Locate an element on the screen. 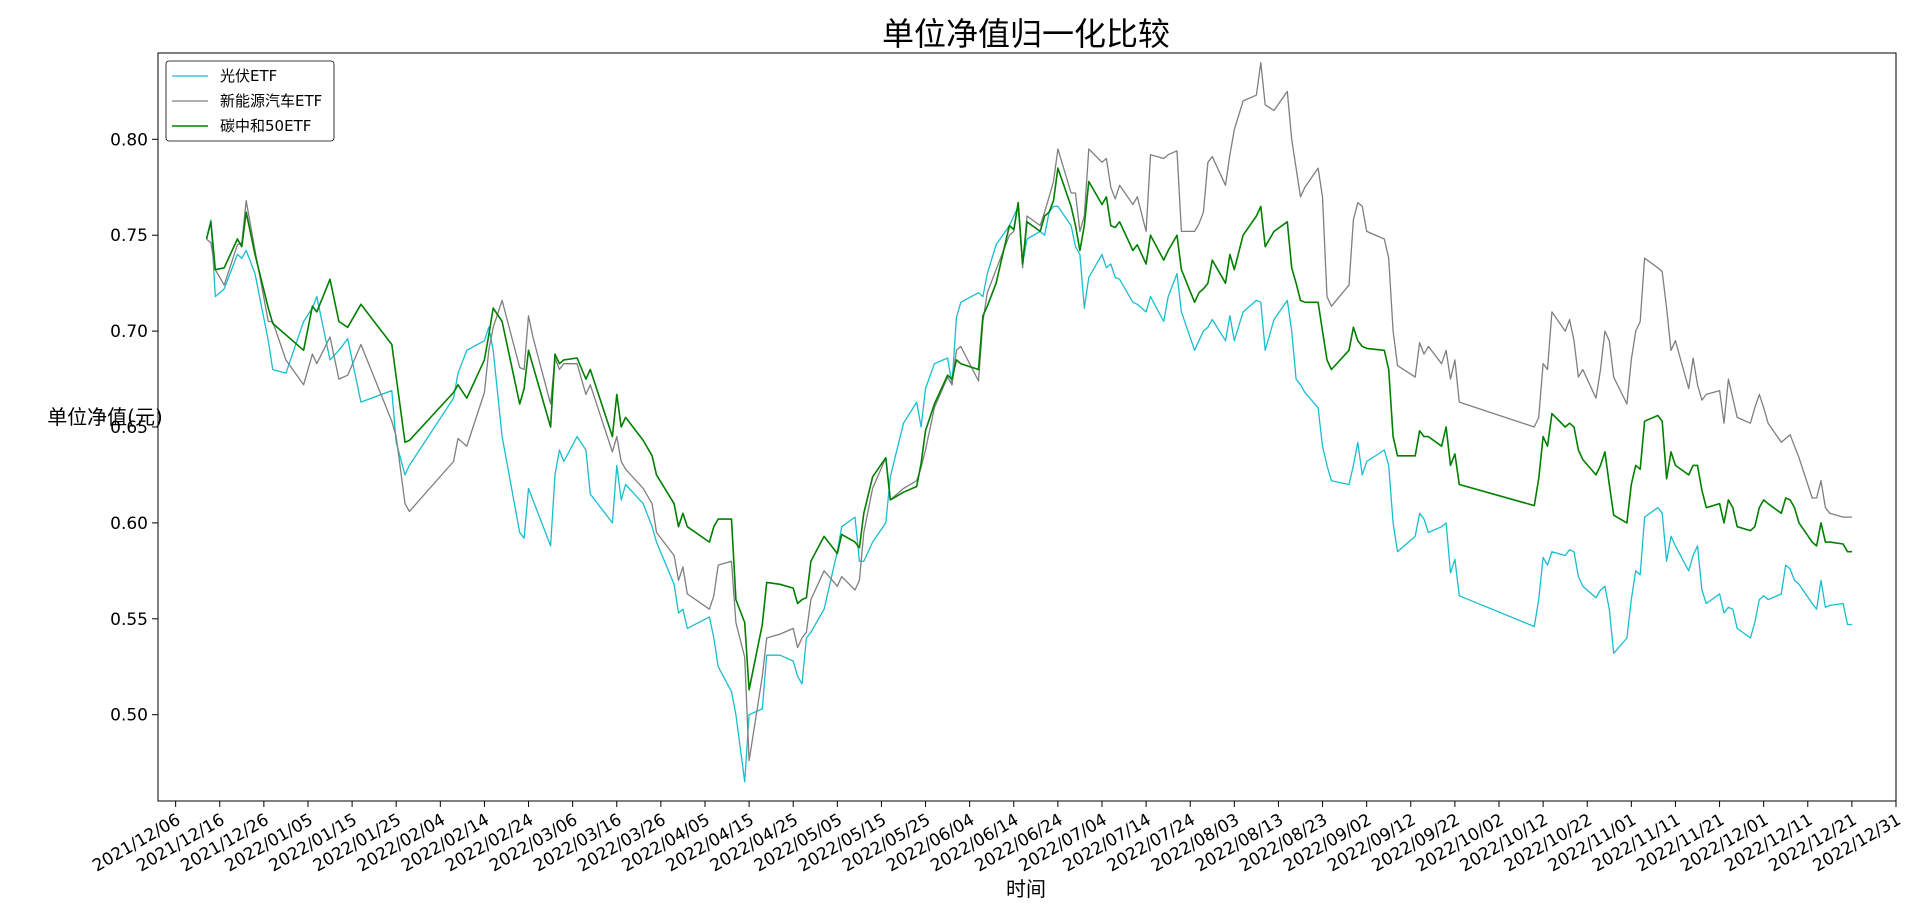  x-axis-title: 时间 is located at coordinates (1026, 889).